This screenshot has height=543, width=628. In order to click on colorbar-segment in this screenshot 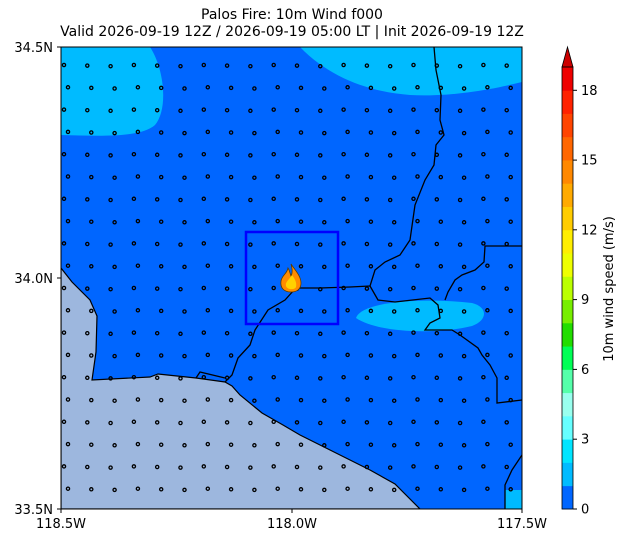, I will do `click(567, 288)`.